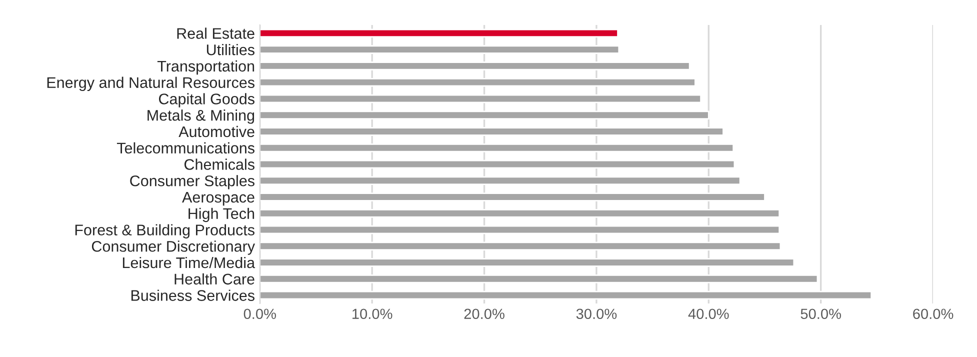 The width and height of the screenshot is (977, 357). I want to click on y-tick-label: Transportation, so click(205, 67).